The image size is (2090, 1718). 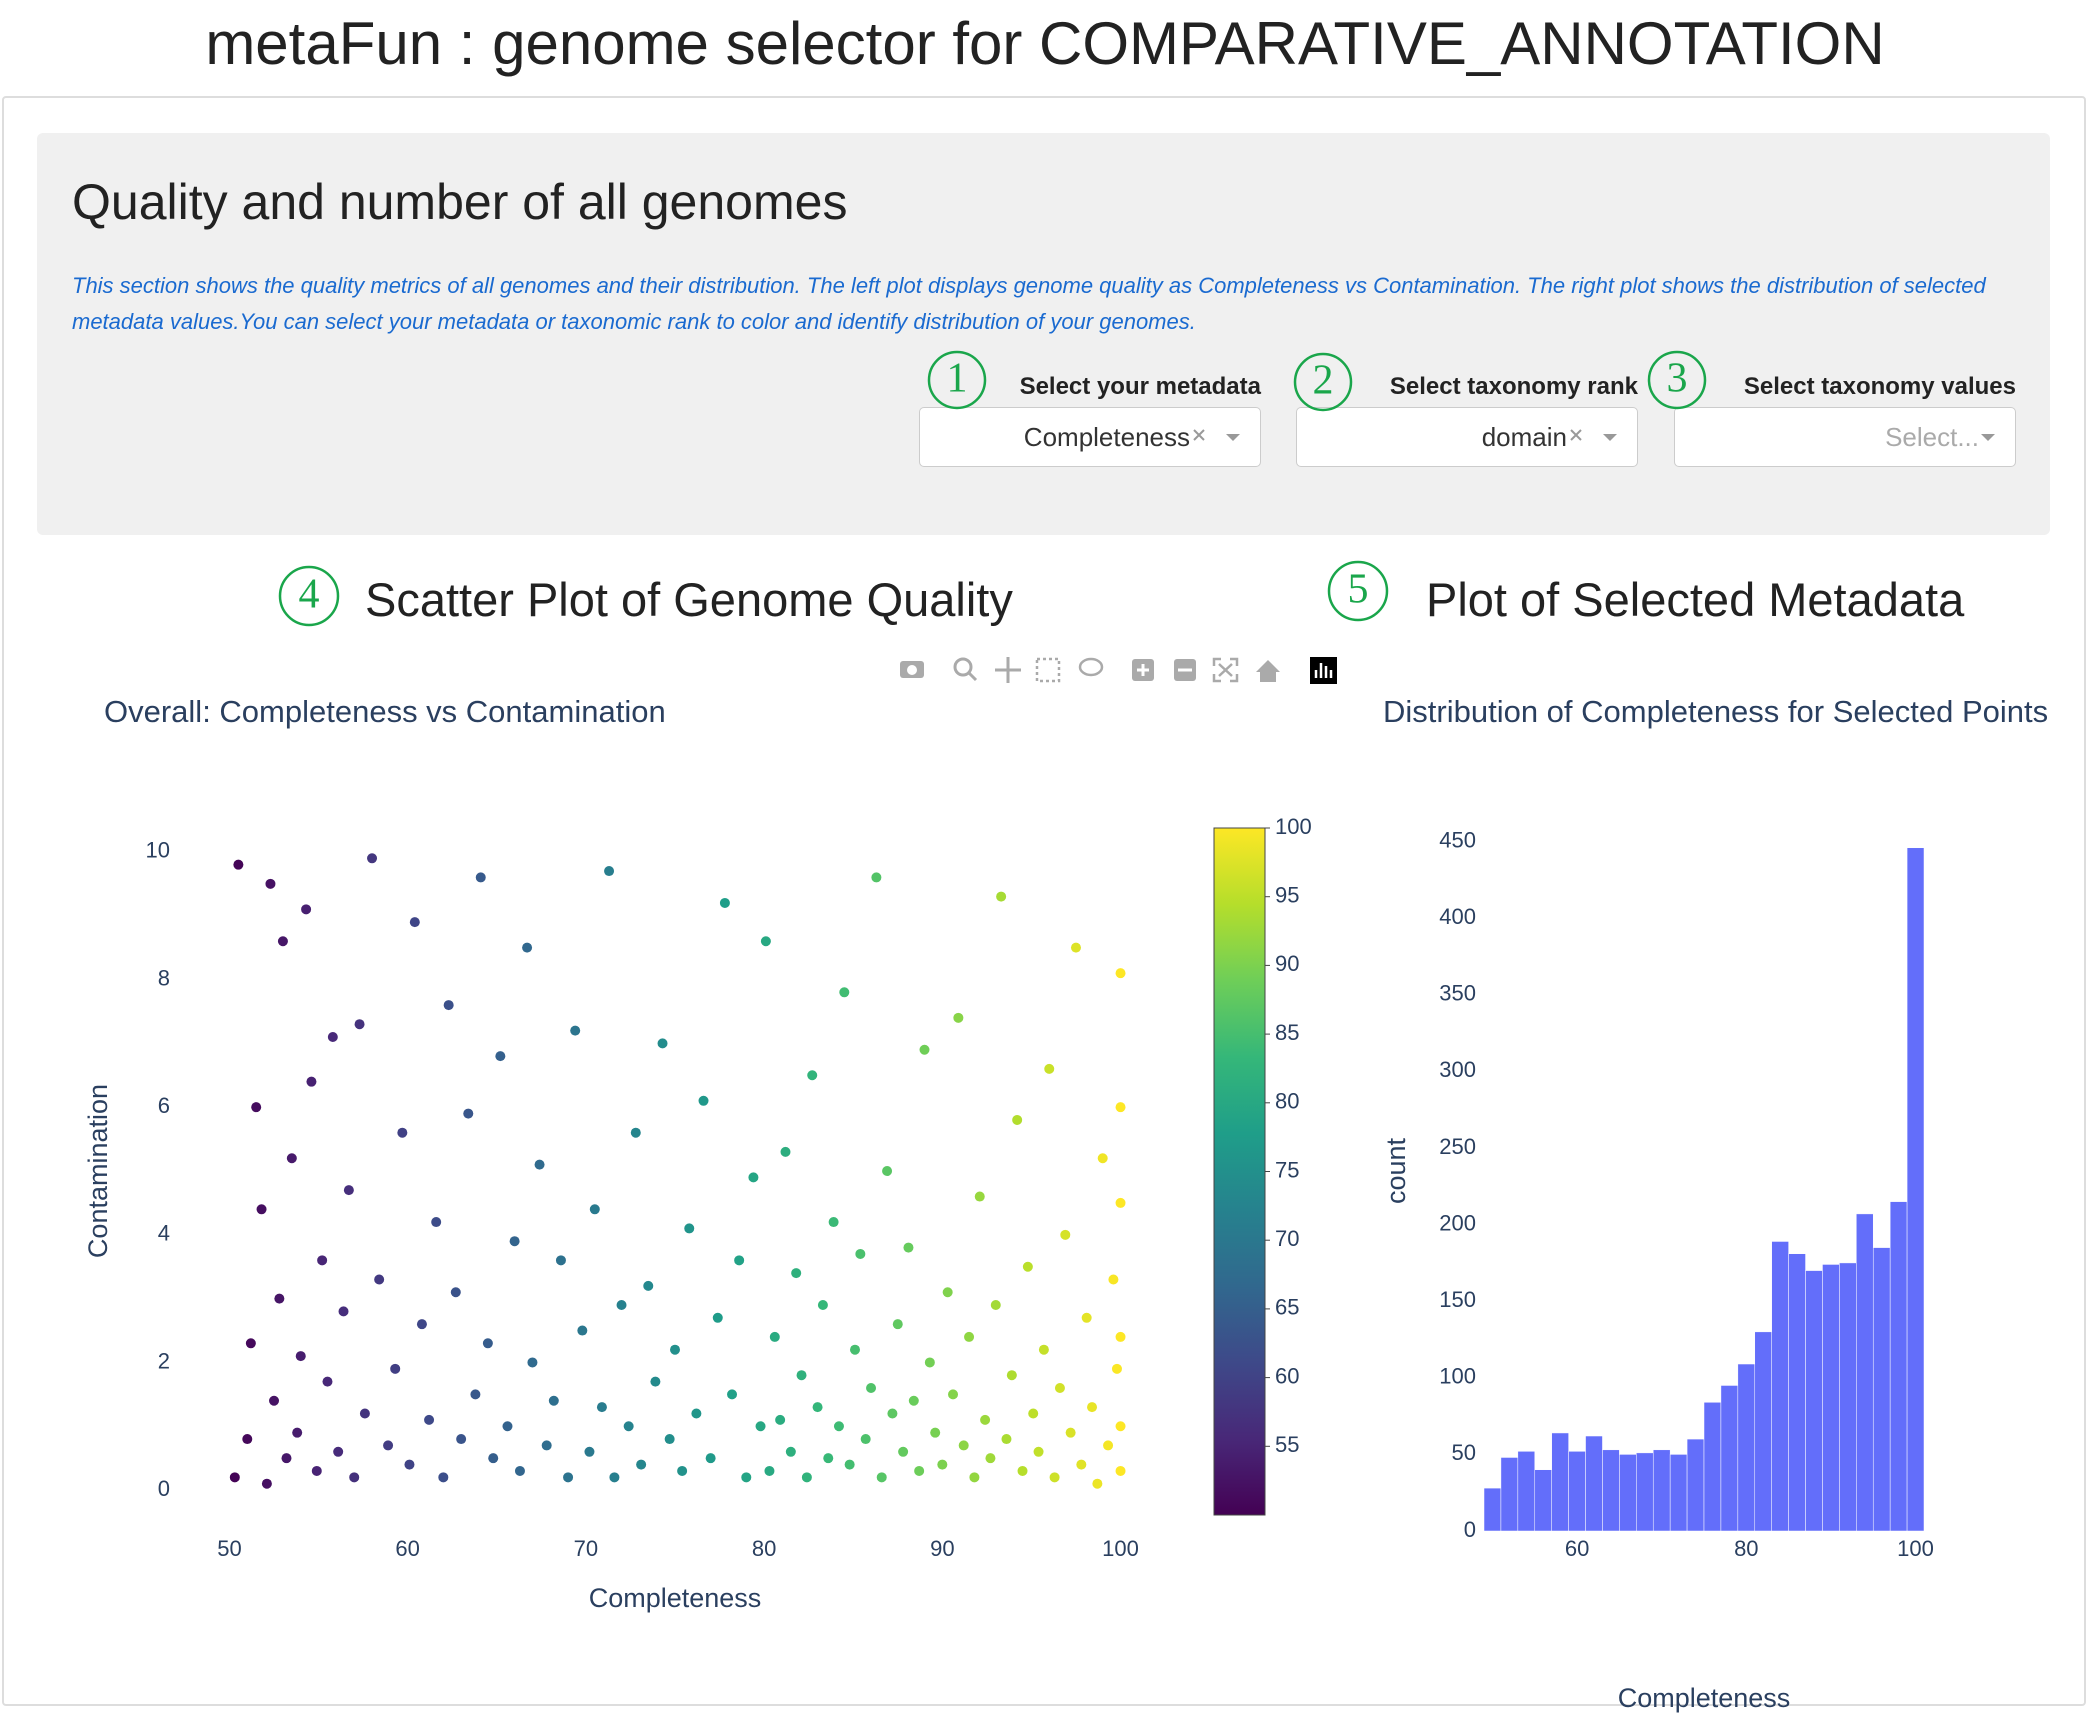 I want to click on x-axis-title: Completeness, so click(x=1704, y=1698).